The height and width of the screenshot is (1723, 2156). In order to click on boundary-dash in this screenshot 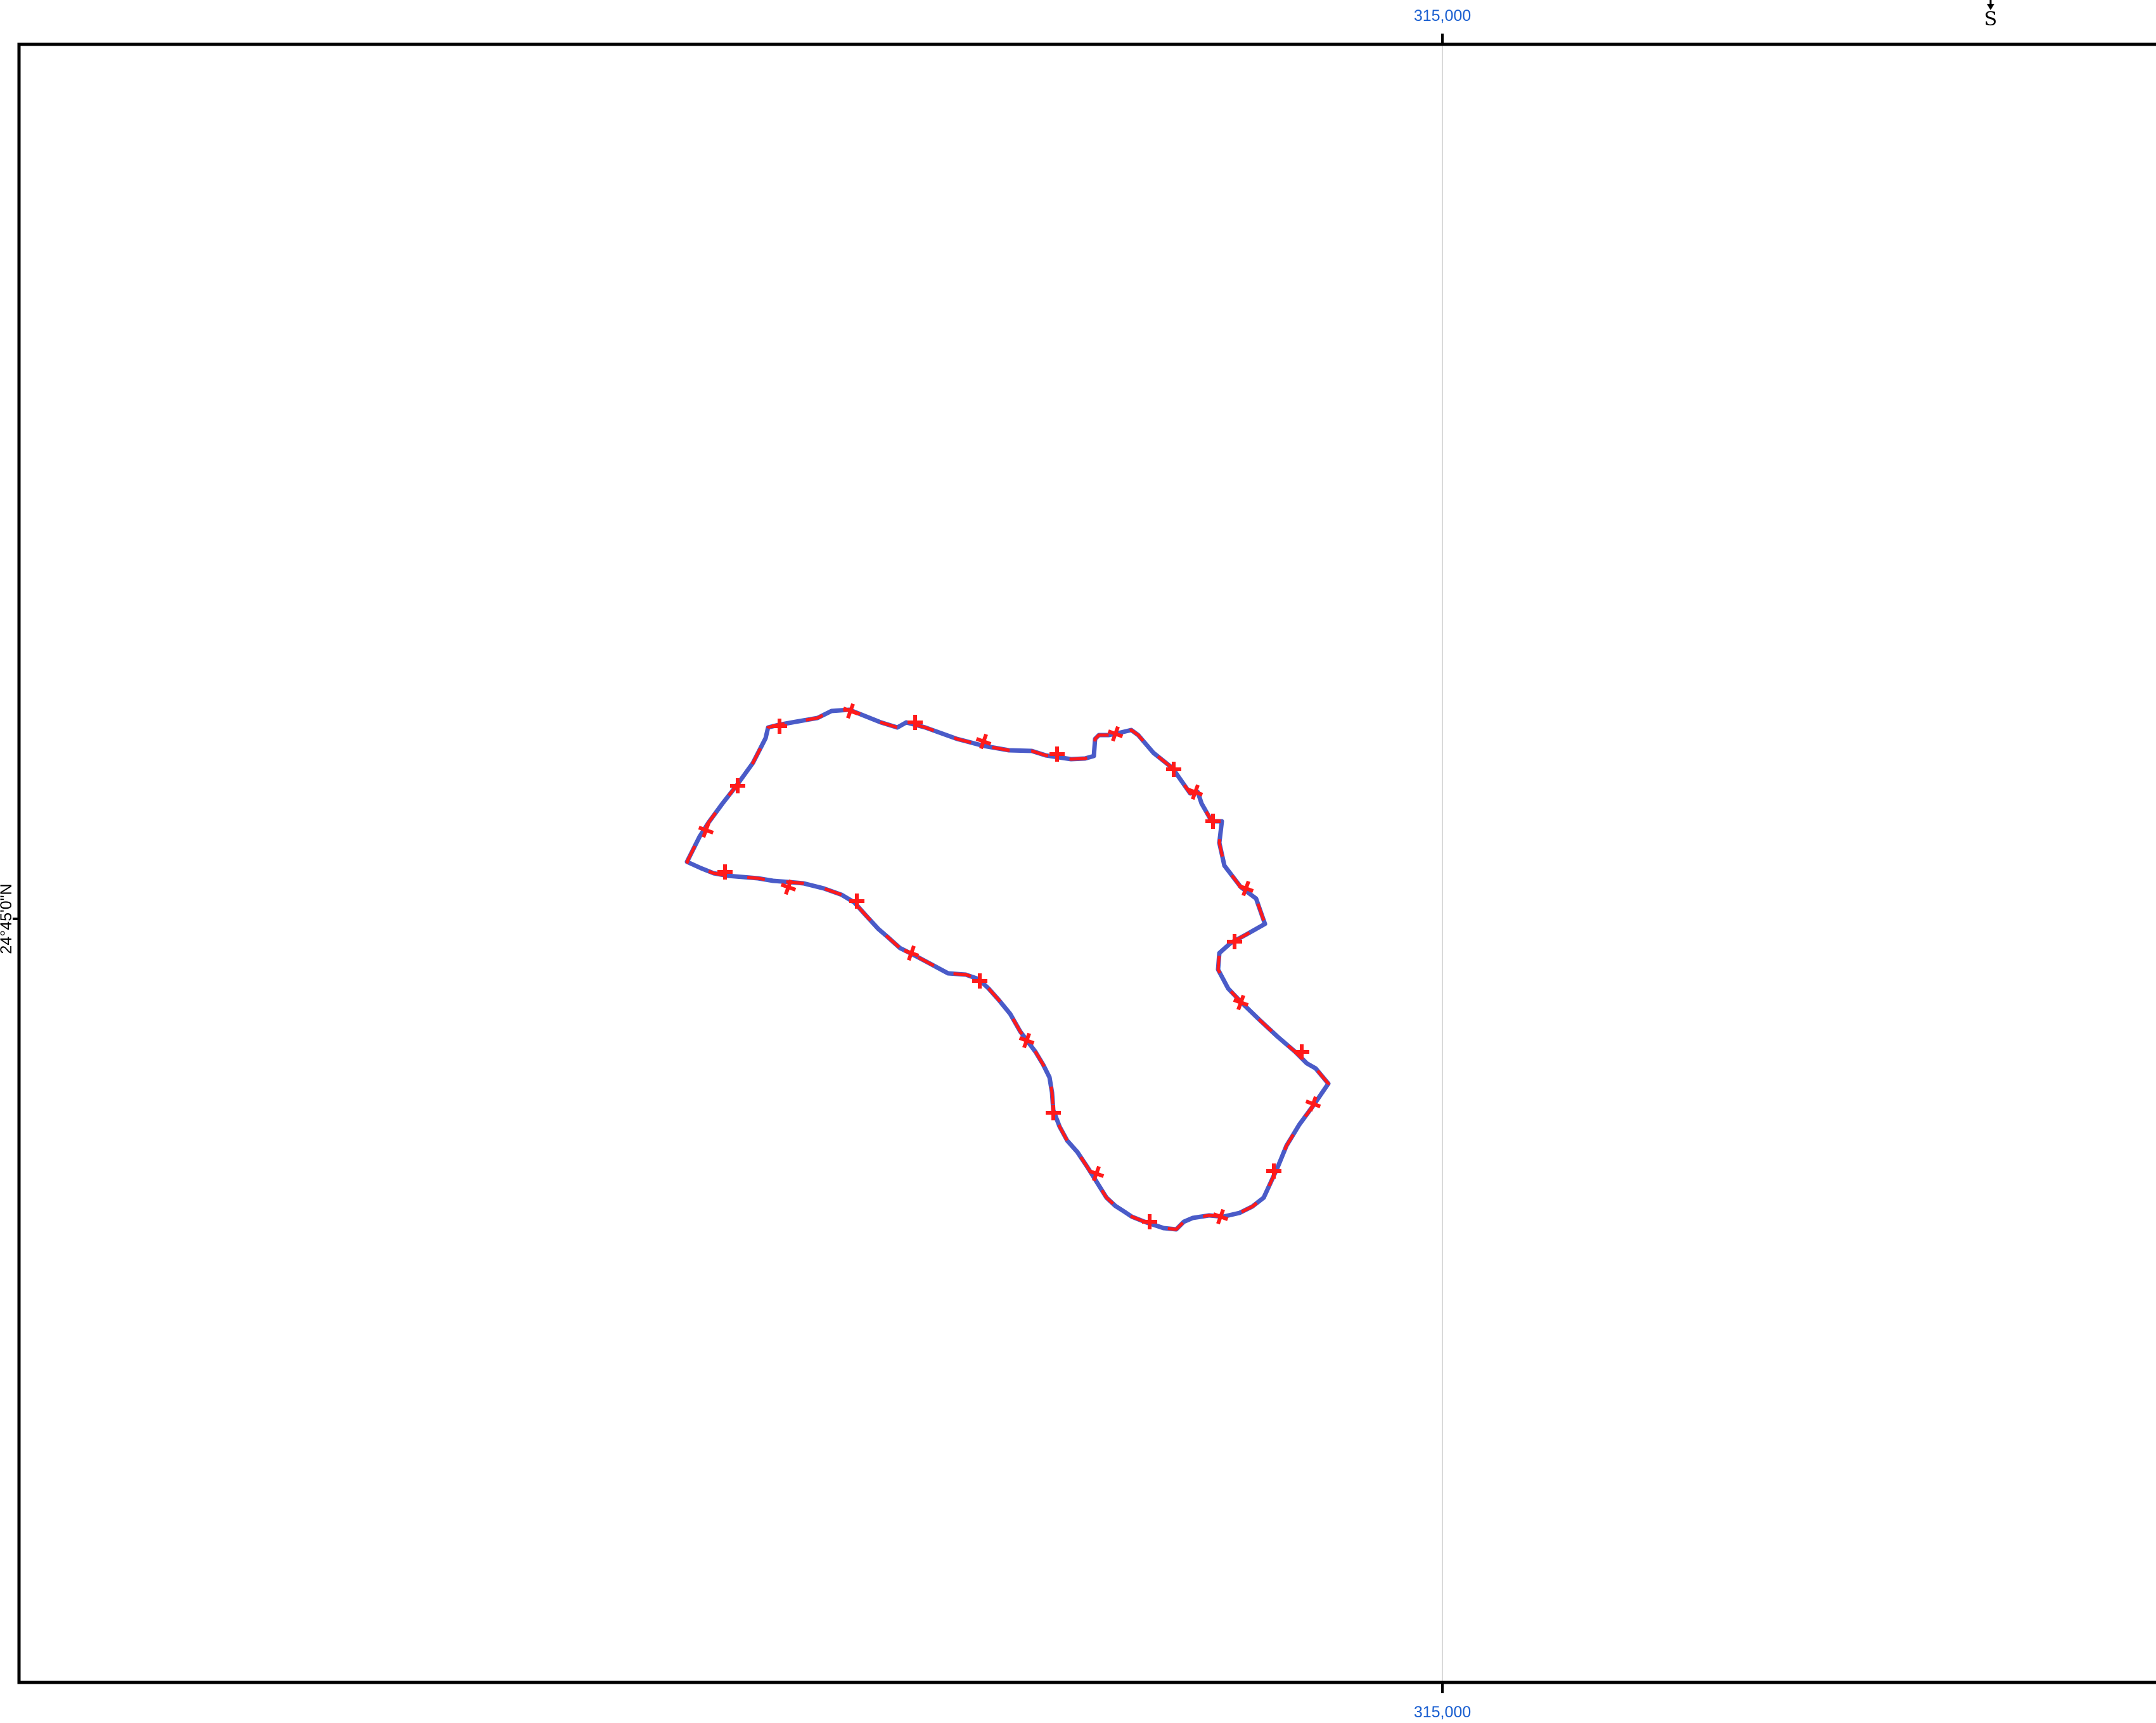, I will do `click(1008, 970)`.